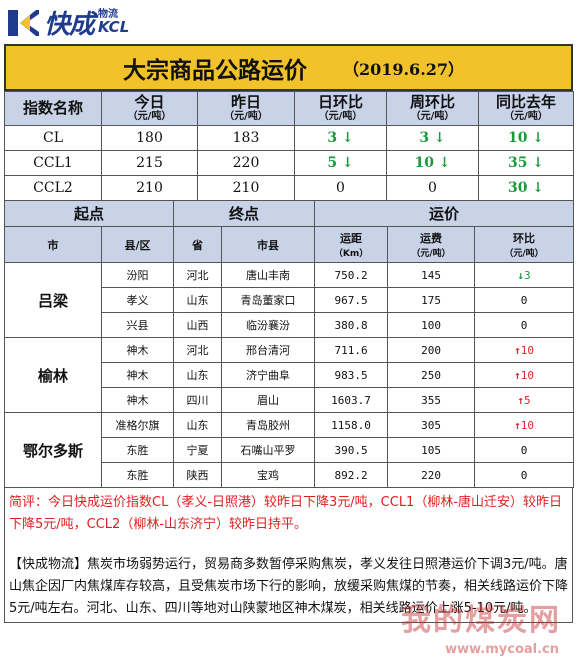  What do you see at coordinates (149, 116) in the screenshot?
I see `index-header-today-unit: （元/吨）` at bounding box center [149, 116].